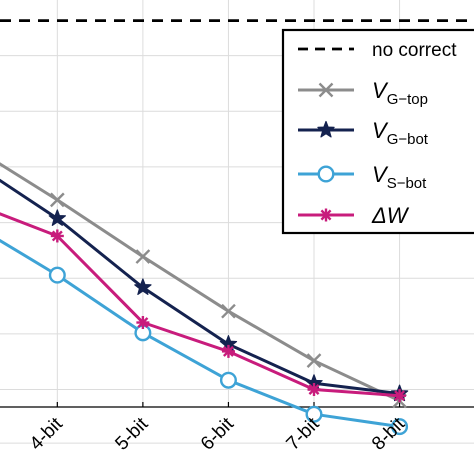 This screenshot has height=474, width=474. I want to click on legend-label-subscript: S−bot, so click(407, 183).